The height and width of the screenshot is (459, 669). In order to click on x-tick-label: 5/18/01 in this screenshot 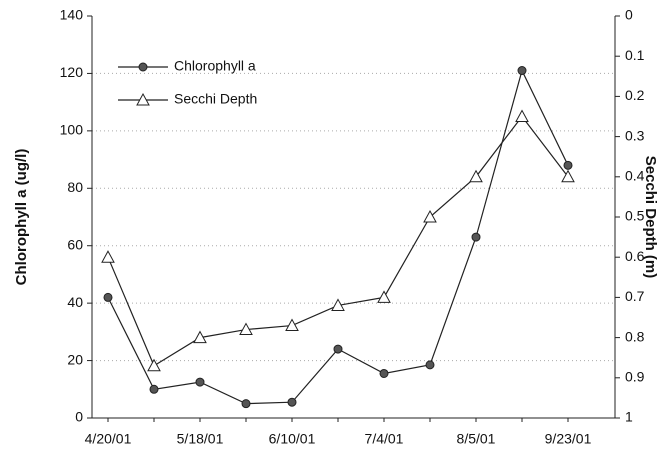, I will do `click(200, 439)`.